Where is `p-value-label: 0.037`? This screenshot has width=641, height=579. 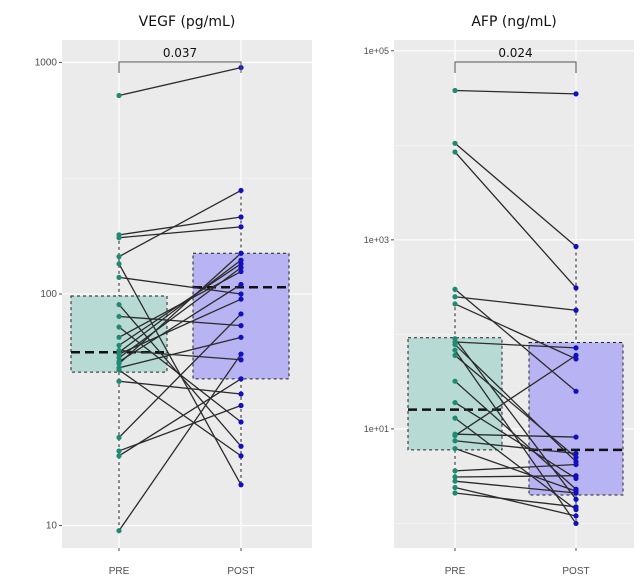 p-value-label: 0.037 is located at coordinates (180, 53).